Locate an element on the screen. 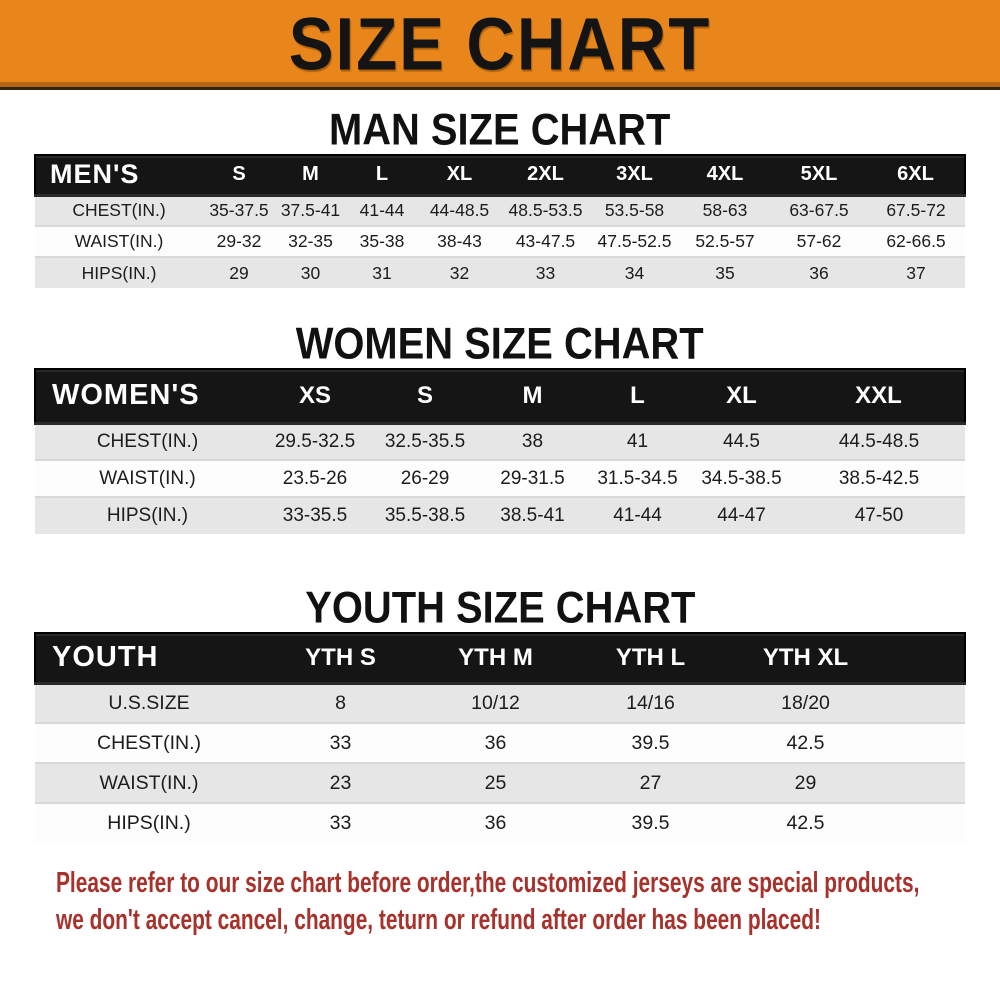  women-cell-1-3: 31.5-34.5 is located at coordinates (637, 478).